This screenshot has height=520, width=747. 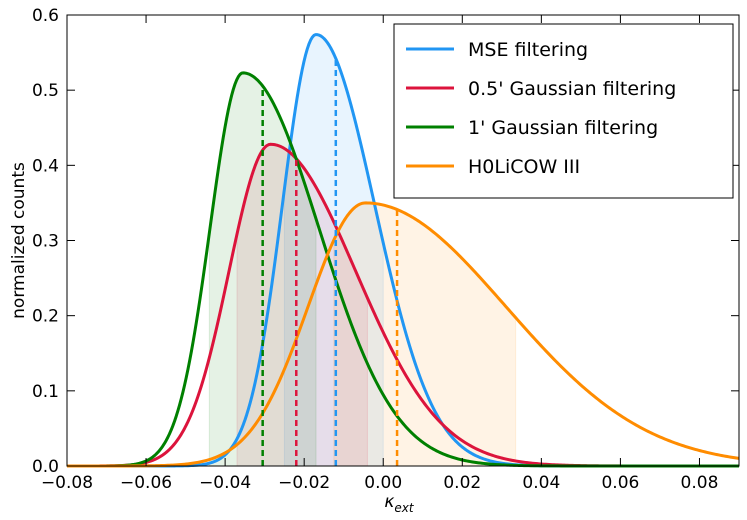 I want to click on x-axis-label-subscript: ext, so click(x=404, y=508).